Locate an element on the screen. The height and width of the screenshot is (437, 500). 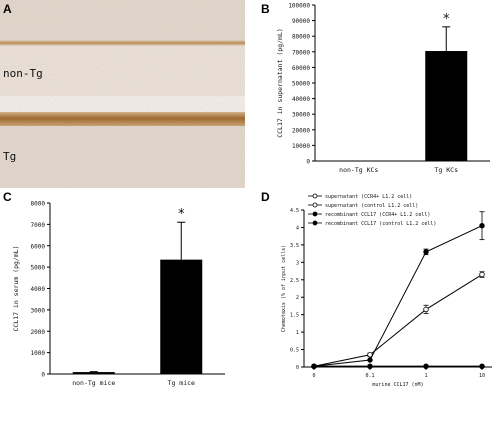
chart-d-y-tick-label: 2.5 is located at coordinates (294, 281).